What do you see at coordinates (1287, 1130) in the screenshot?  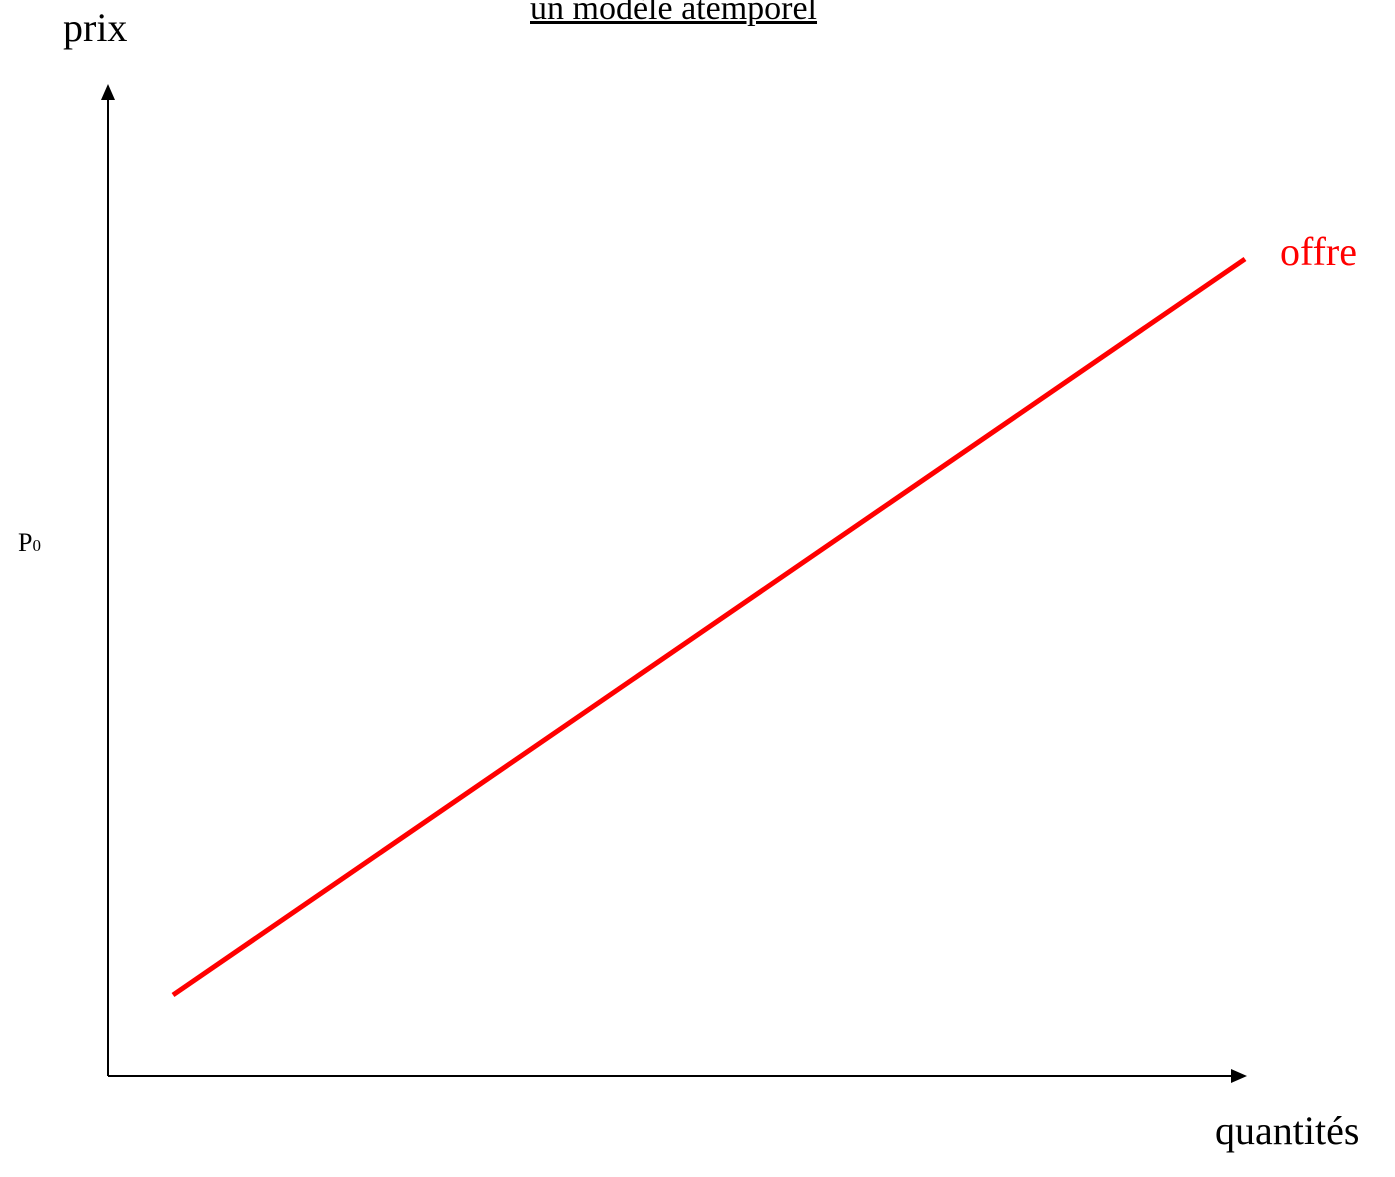 I see `x-axis-label: quantités` at bounding box center [1287, 1130].